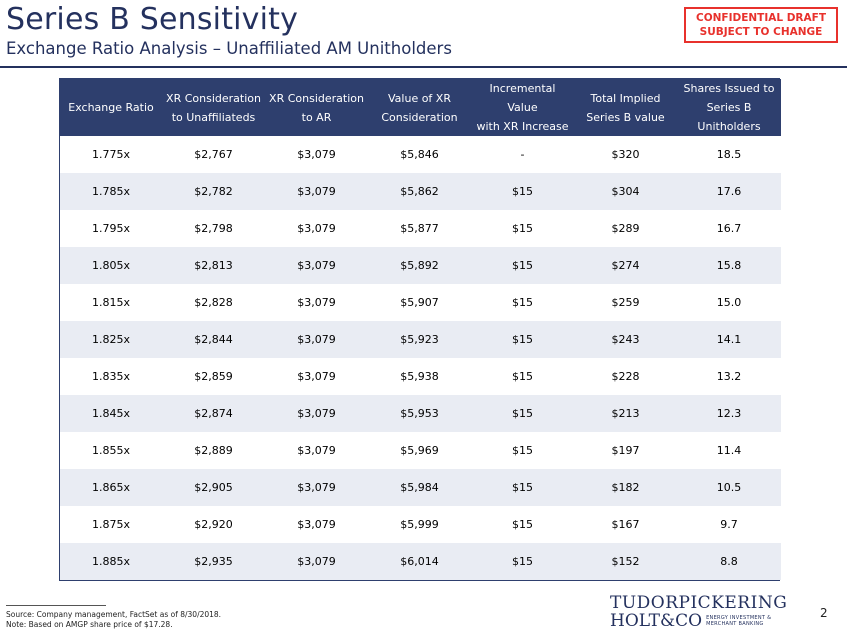 The height and width of the screenshot is (635, 847). What do you see at coordinates (625, 98) in the screenshot?
I see `column-header-line: Total Implied` at bounding box center [625, 98].